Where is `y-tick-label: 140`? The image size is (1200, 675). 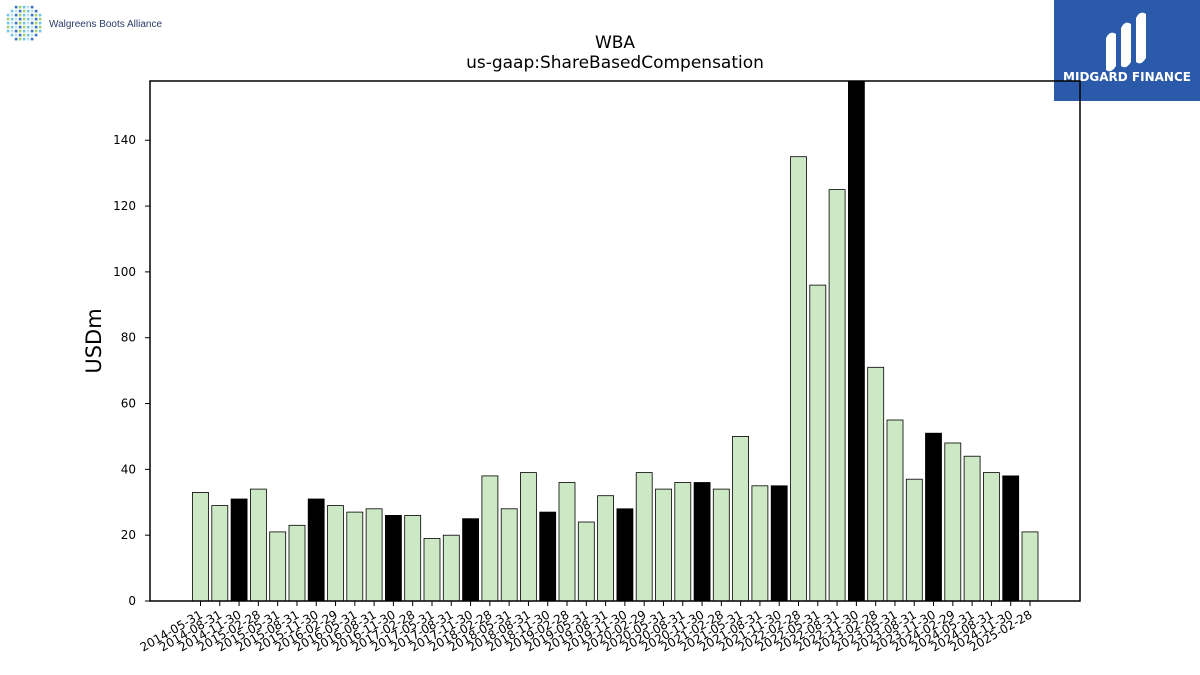
y-tick-label: 140 is located at coordinates (124, 140).